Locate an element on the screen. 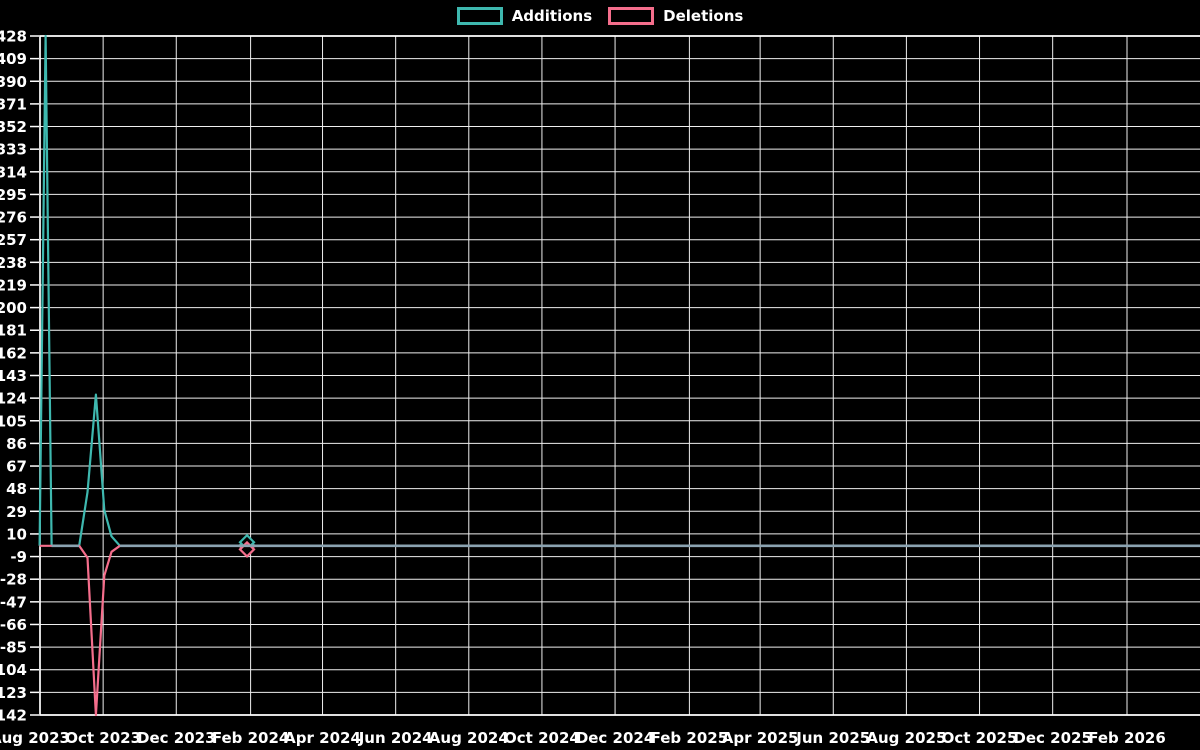 The width and height of the screenshot is (1200, 750). x-tick-label: Feb 2024 is located at coordinates (251, 738).